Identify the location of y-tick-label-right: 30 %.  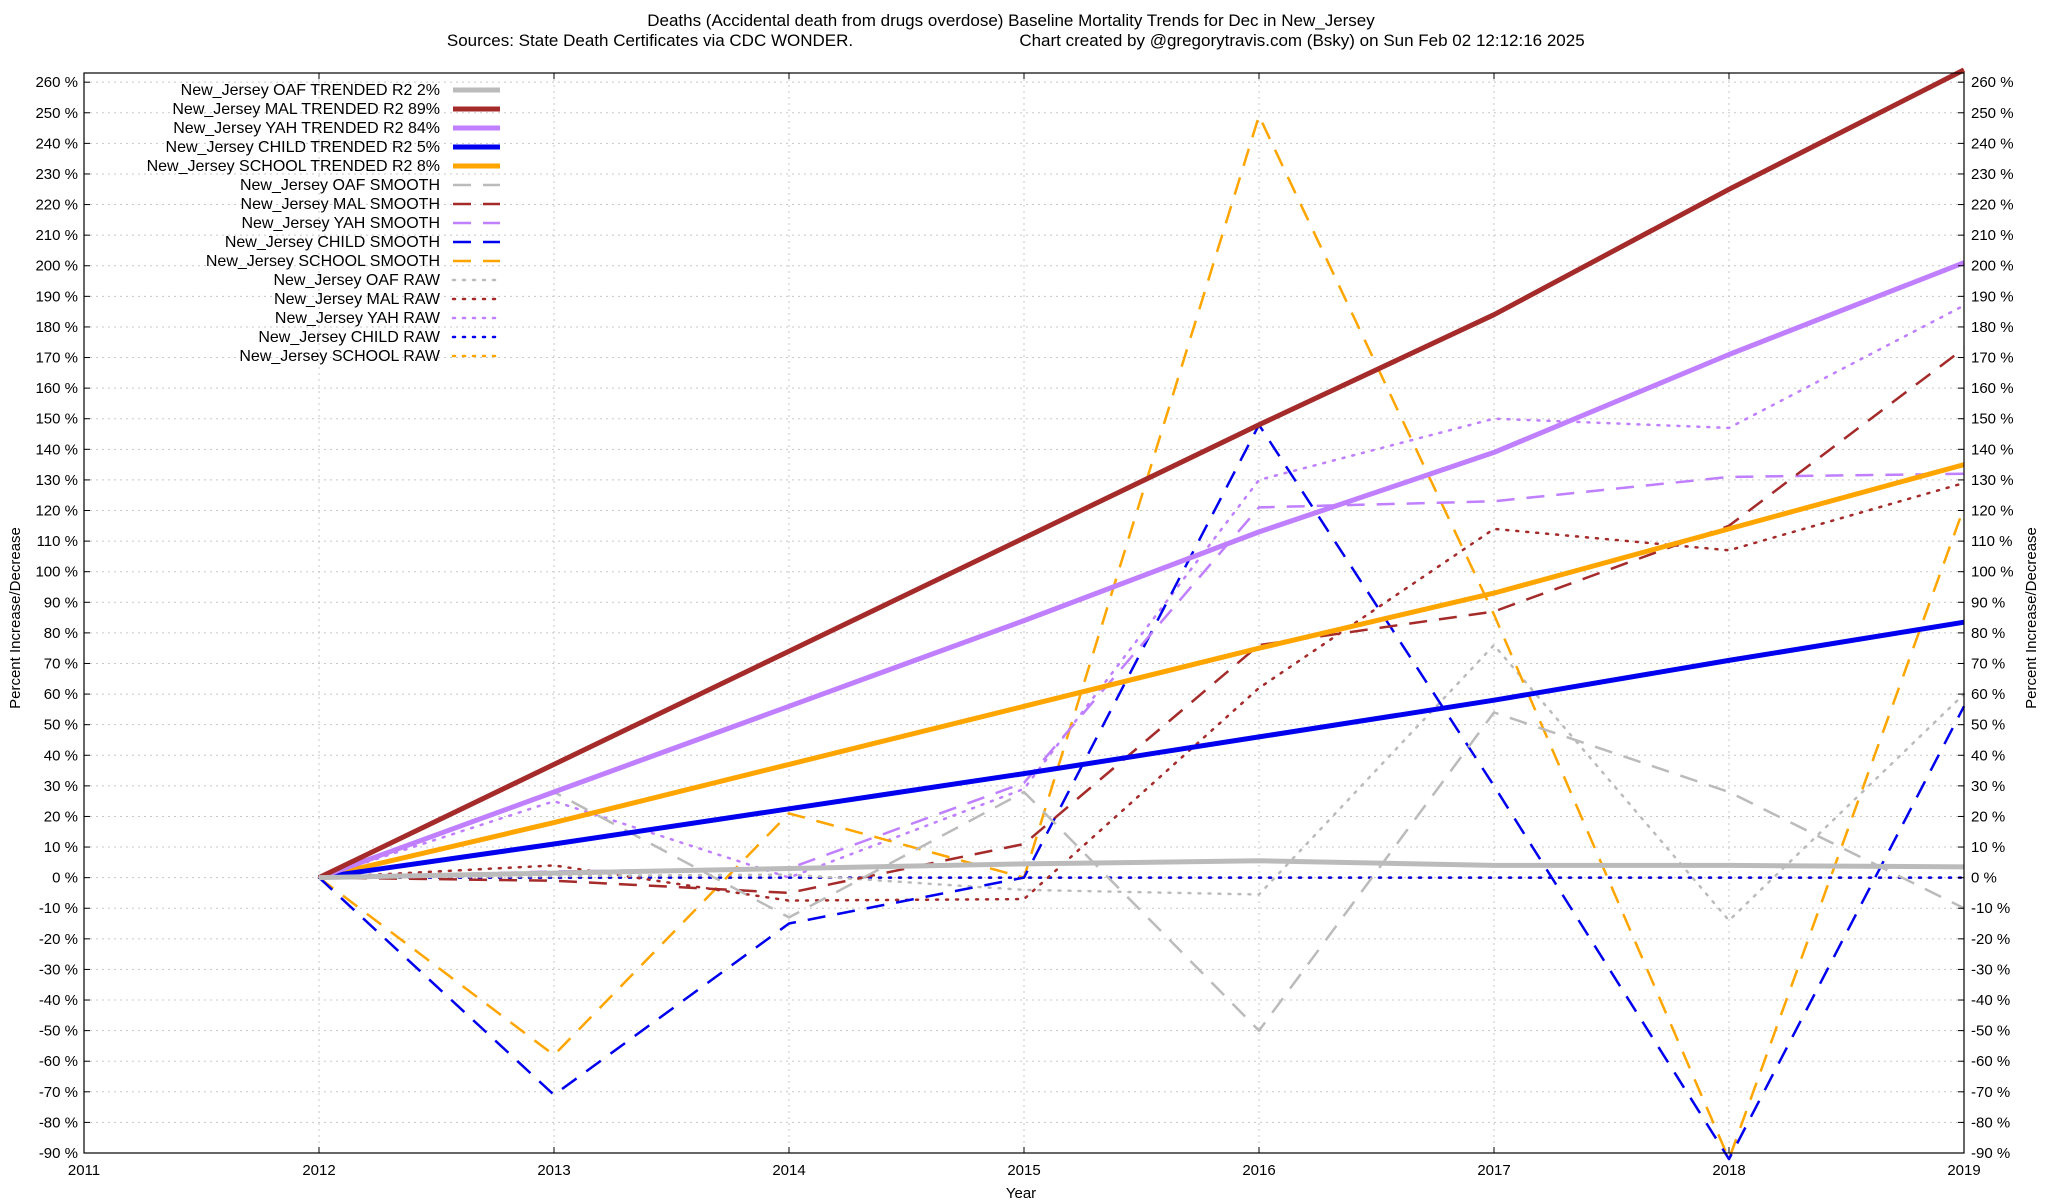
(1988, 786).